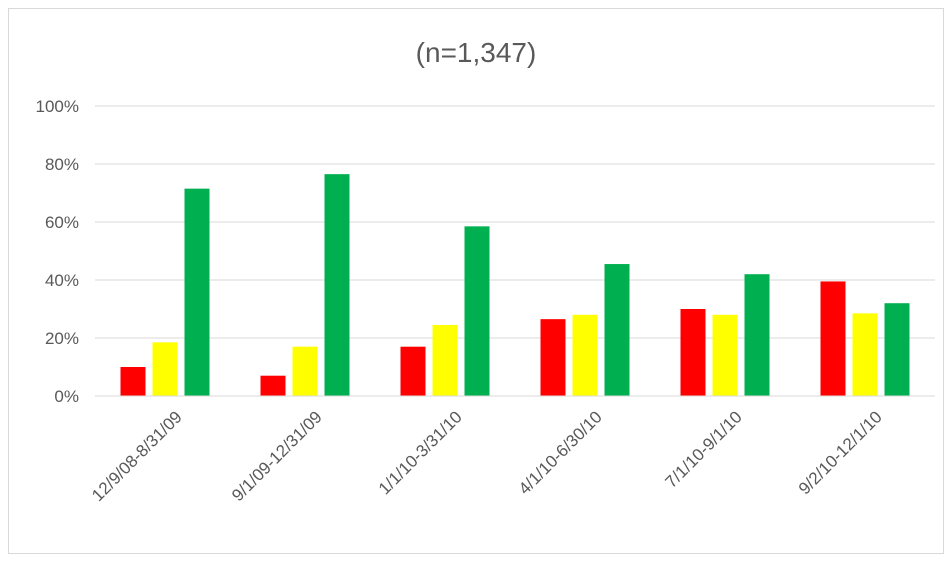 This screenshot has height=561, width=951. Describe the element at coordinates (57, 106) in the screenshot. I see `y-tick-label: 100%` at that location.